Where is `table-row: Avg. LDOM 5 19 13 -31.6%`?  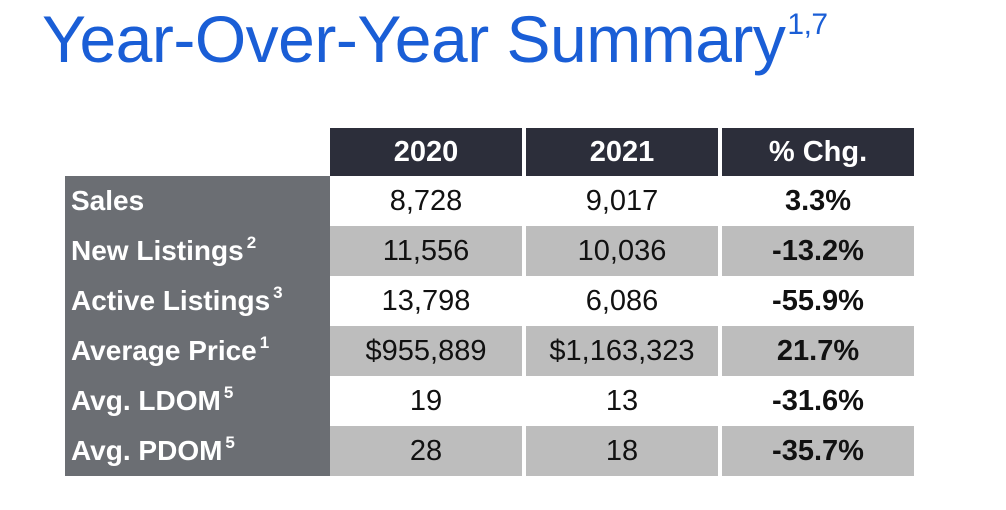
table-row: Avg. LDOM 5 19 13 -31.6% is located at coordinates (489, 401).